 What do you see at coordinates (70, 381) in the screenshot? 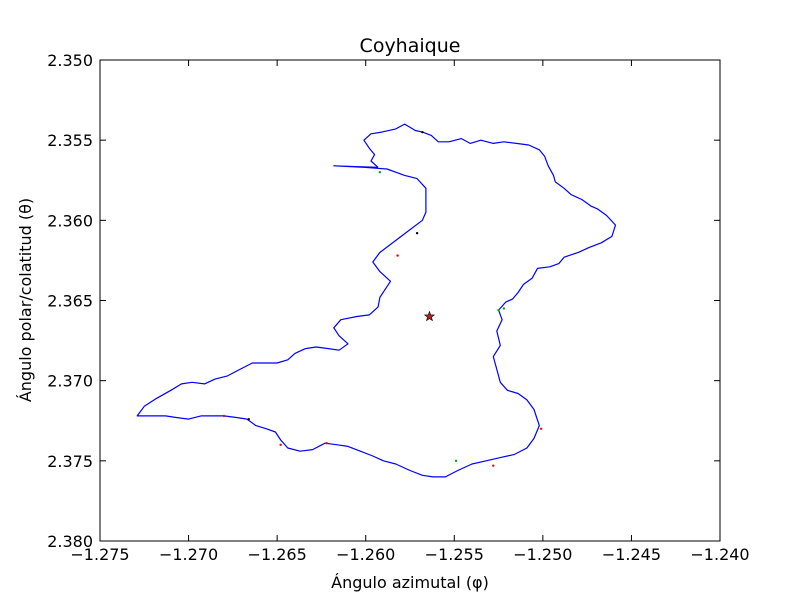
I see `y-tick-label: 2.370` at bounding box center [70, 381].